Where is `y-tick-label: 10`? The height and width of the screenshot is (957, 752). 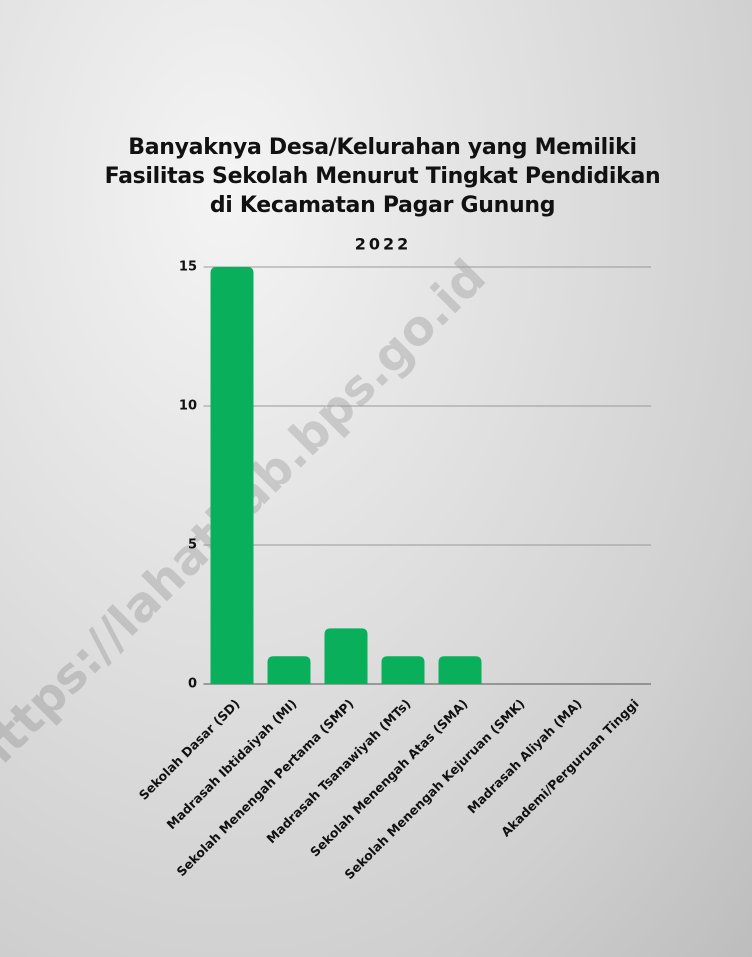
y-tick-label: 10 is located at coordinates (188, 406).